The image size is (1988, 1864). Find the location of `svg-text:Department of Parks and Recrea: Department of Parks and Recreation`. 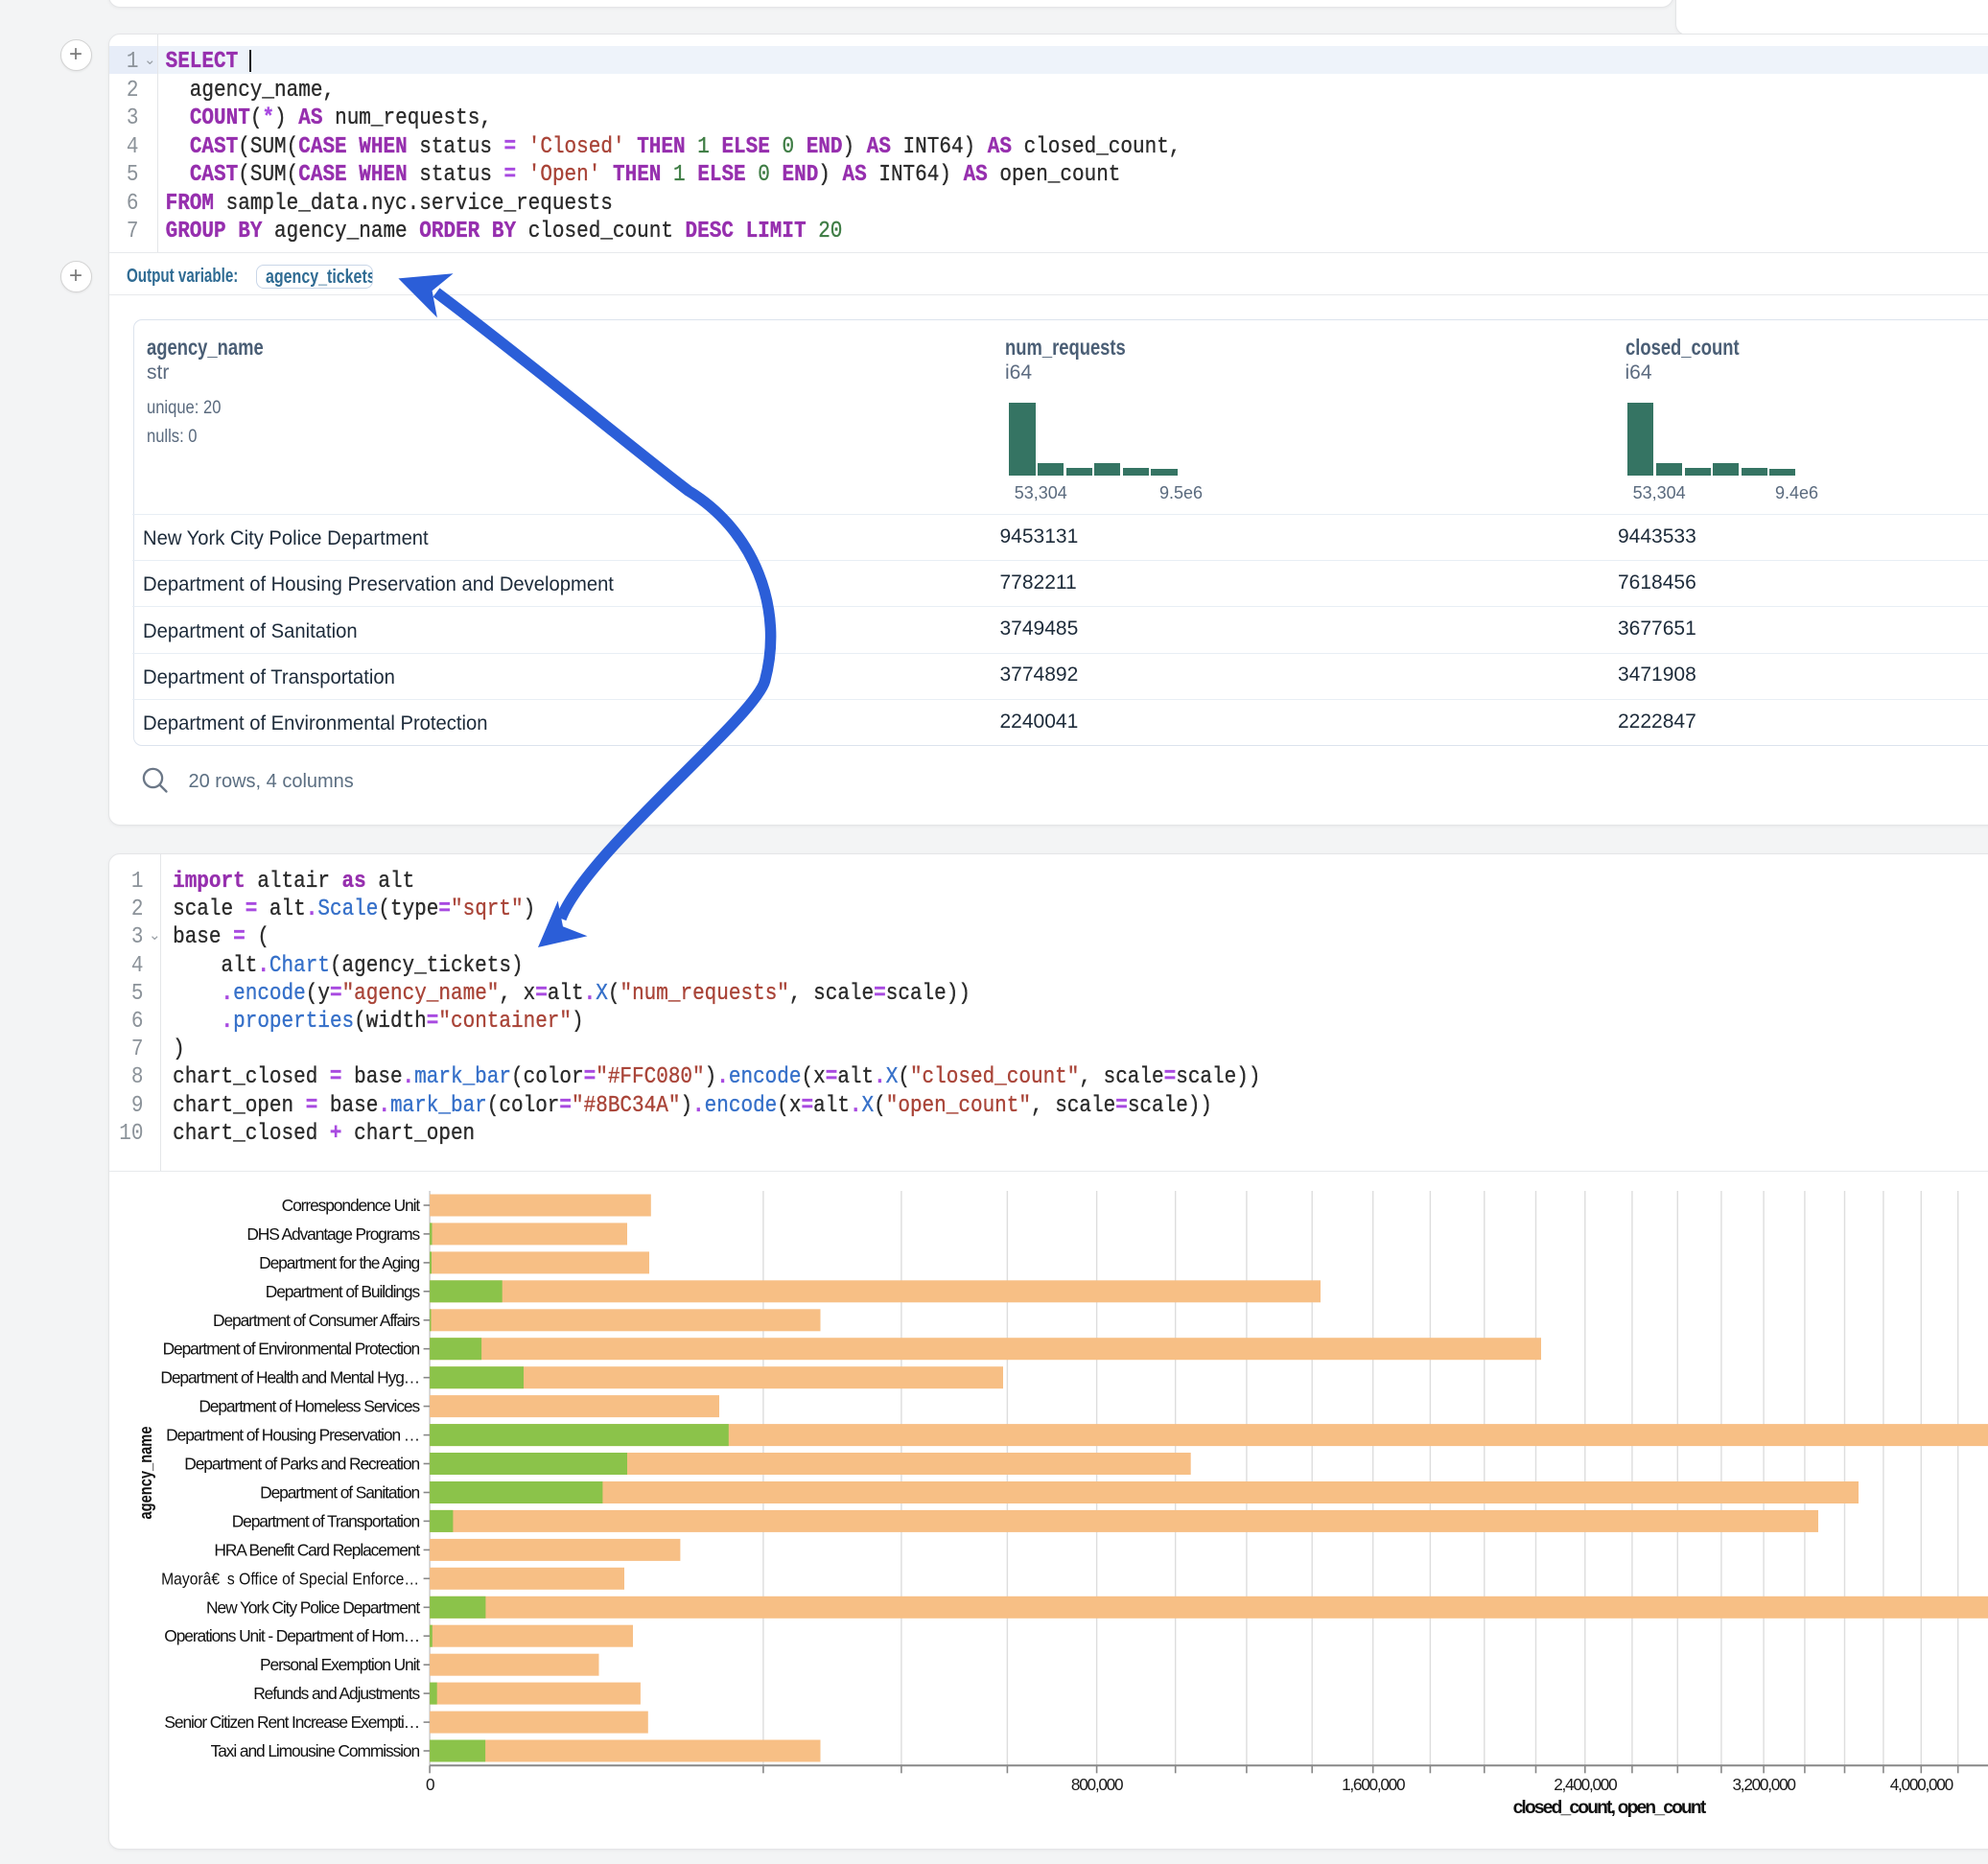

svg-text:Department of Parks and Recrea: Department of Parks and Recreation is located at coordinates (302, 1464).